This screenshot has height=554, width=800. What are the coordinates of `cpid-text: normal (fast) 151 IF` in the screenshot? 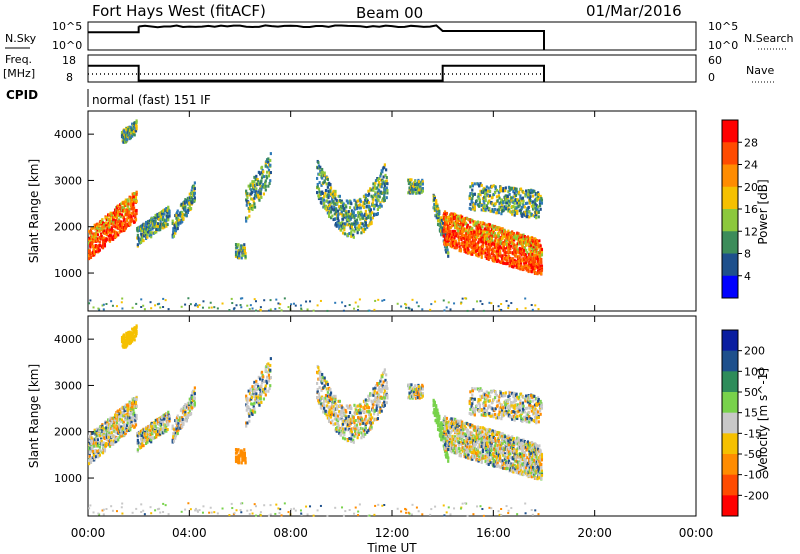 It's located at (151, 100).